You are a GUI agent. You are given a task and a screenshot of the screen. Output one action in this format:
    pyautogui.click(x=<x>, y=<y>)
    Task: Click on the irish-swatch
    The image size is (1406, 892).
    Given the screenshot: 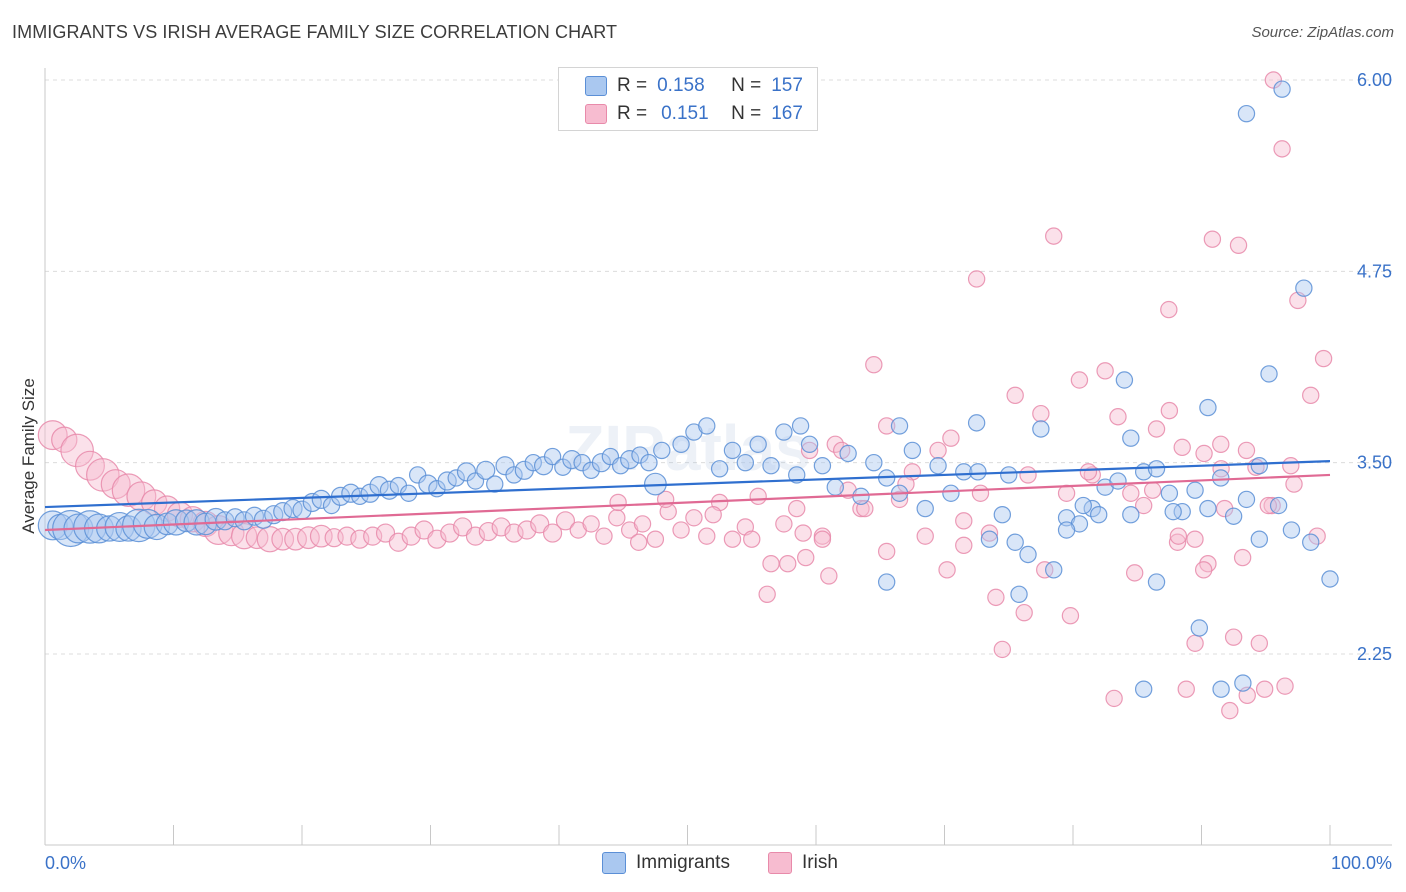 What is the action you would take?
    pyautogui.click(x=596, y=114)
    